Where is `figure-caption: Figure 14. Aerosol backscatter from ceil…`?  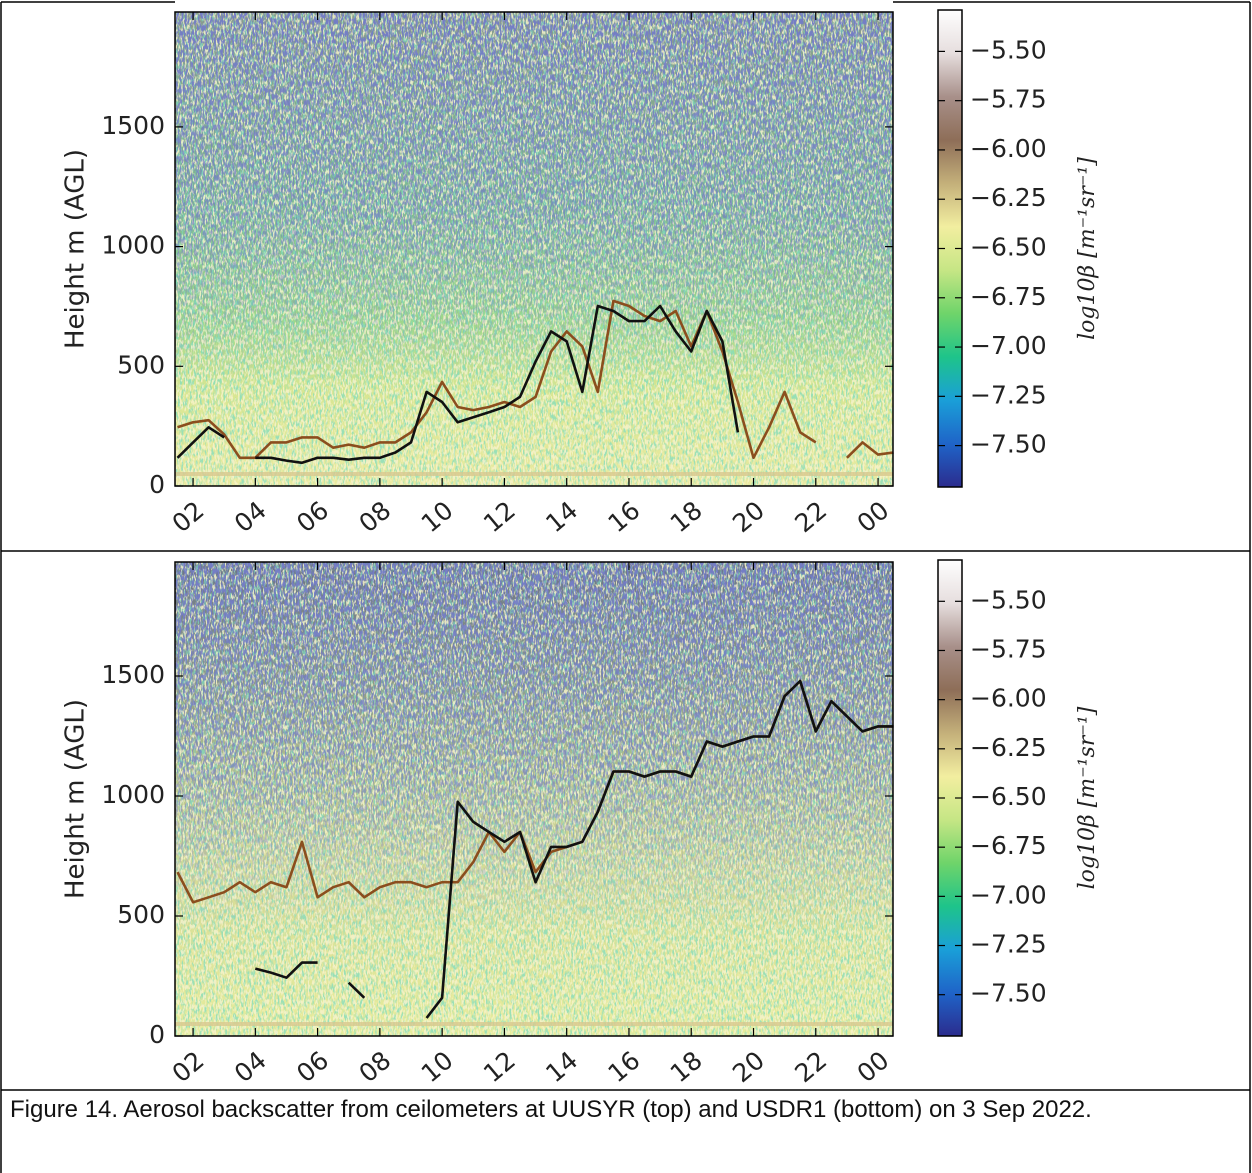 figure-caption: Figure 14. Aerosol backscatter from ceil… is located at coordinates (551, 1109).